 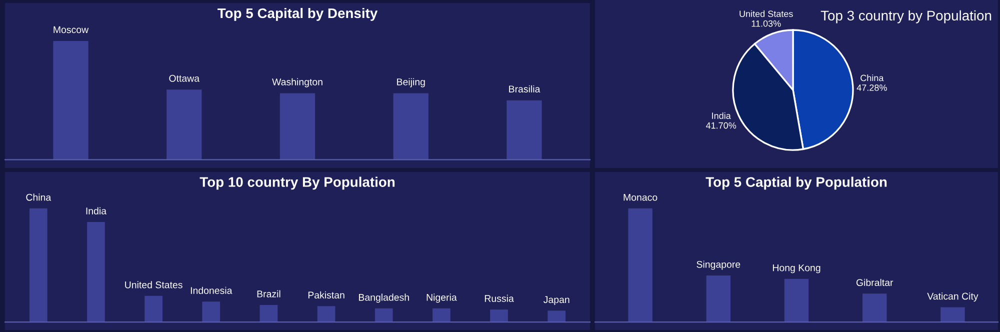 I want to click on x-tick-label: Brazil, so click(x=268, y=294).